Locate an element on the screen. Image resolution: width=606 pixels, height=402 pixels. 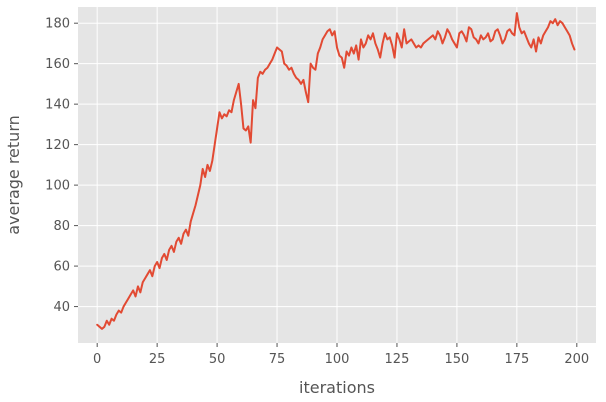
y-tick-label: 60 is located at coordinates (61, 267).